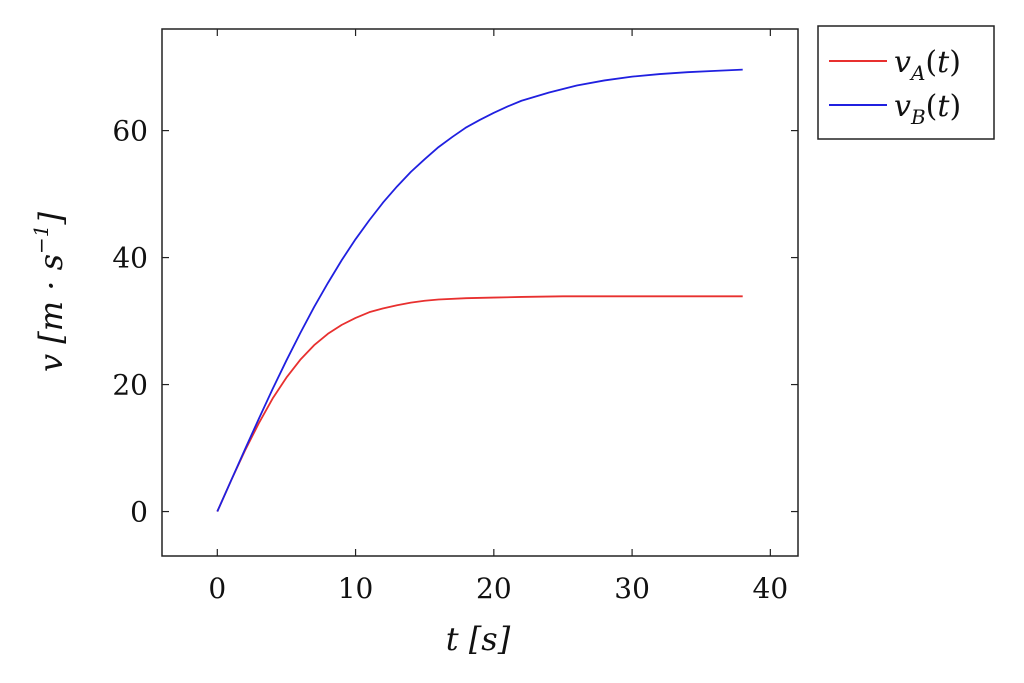 This screenshot has width=1024, height=683. What do you see at coordinates (771, 588) in the screenshot?
I see `x-tick-label: 40` at bounding box center [771, 588].